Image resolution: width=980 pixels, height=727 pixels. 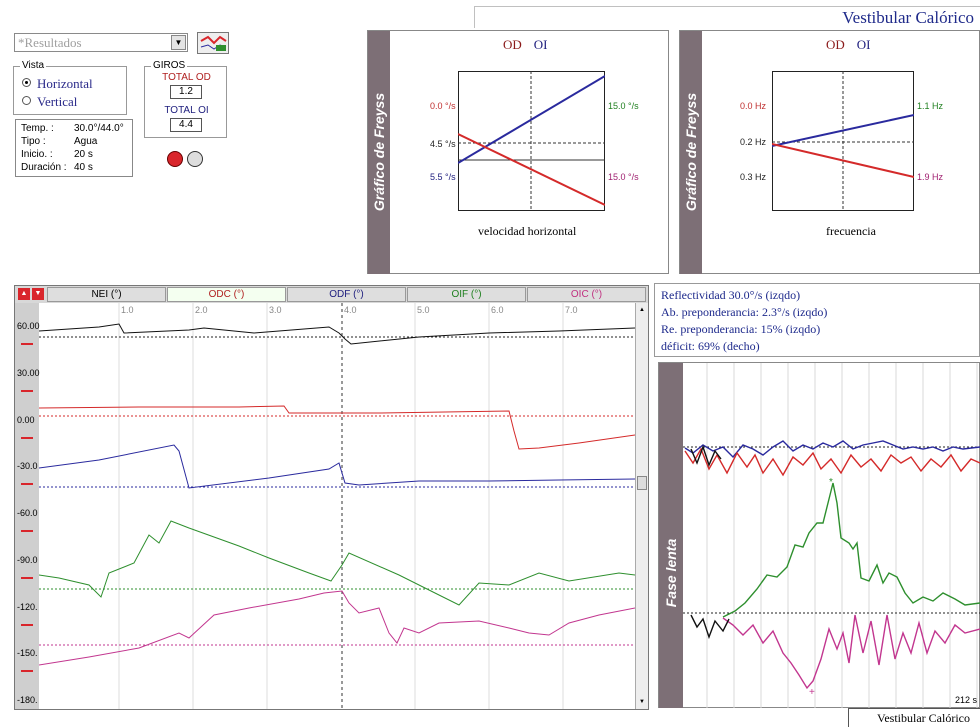 I want to click on freyss-frequency-left-label: 0.2 Hz, so click(x=753, y=142).